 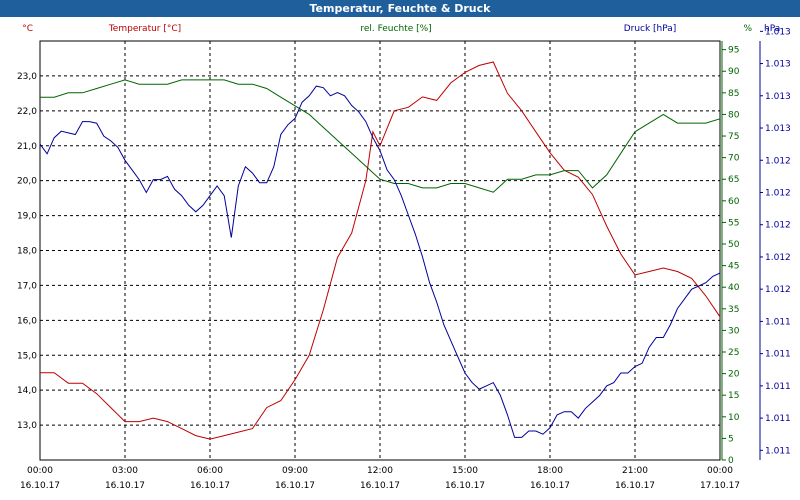 What do you see at coordinates (734, 245) in the screenshot?
I see `humidity-tick-label: 50` at bounding box center [734, 245].